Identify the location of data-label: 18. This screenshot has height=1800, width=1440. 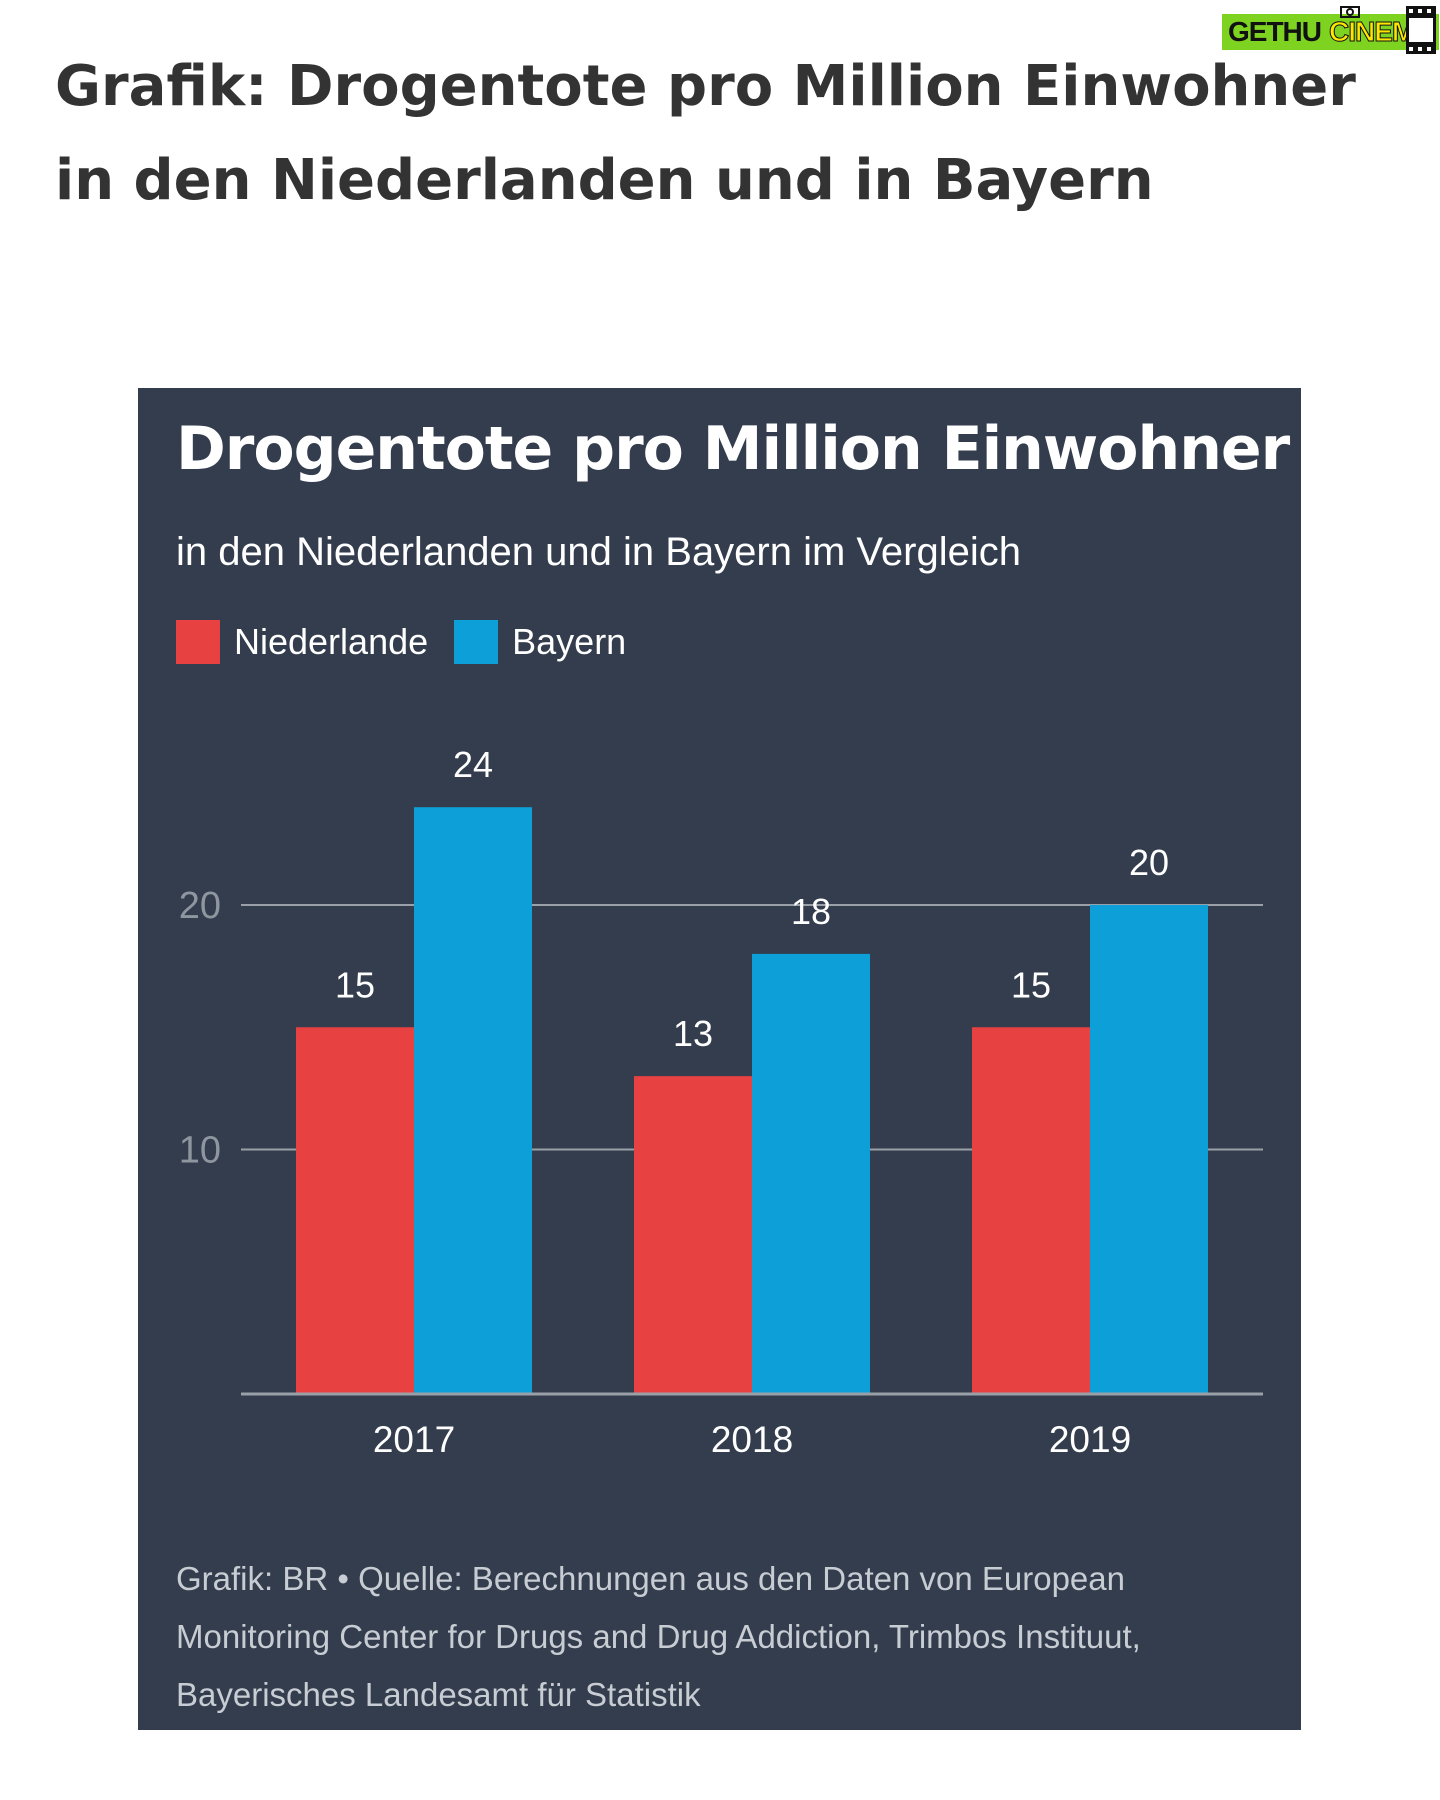
(811, 911).